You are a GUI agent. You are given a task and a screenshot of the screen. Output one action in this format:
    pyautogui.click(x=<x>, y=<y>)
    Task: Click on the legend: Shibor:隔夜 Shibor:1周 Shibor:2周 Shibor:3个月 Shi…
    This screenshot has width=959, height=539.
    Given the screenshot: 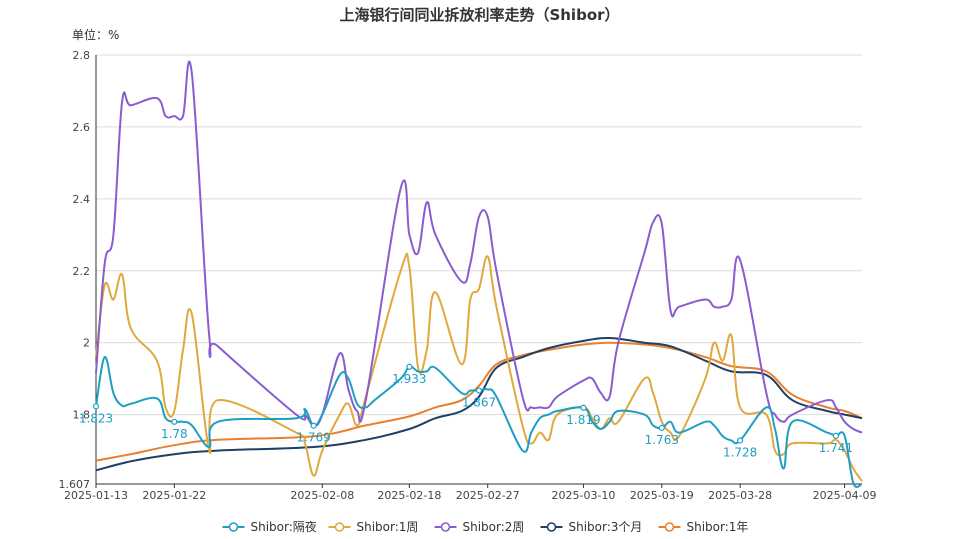 What is the action you would take?
    pyautogui.click(x=485, y=526)
    